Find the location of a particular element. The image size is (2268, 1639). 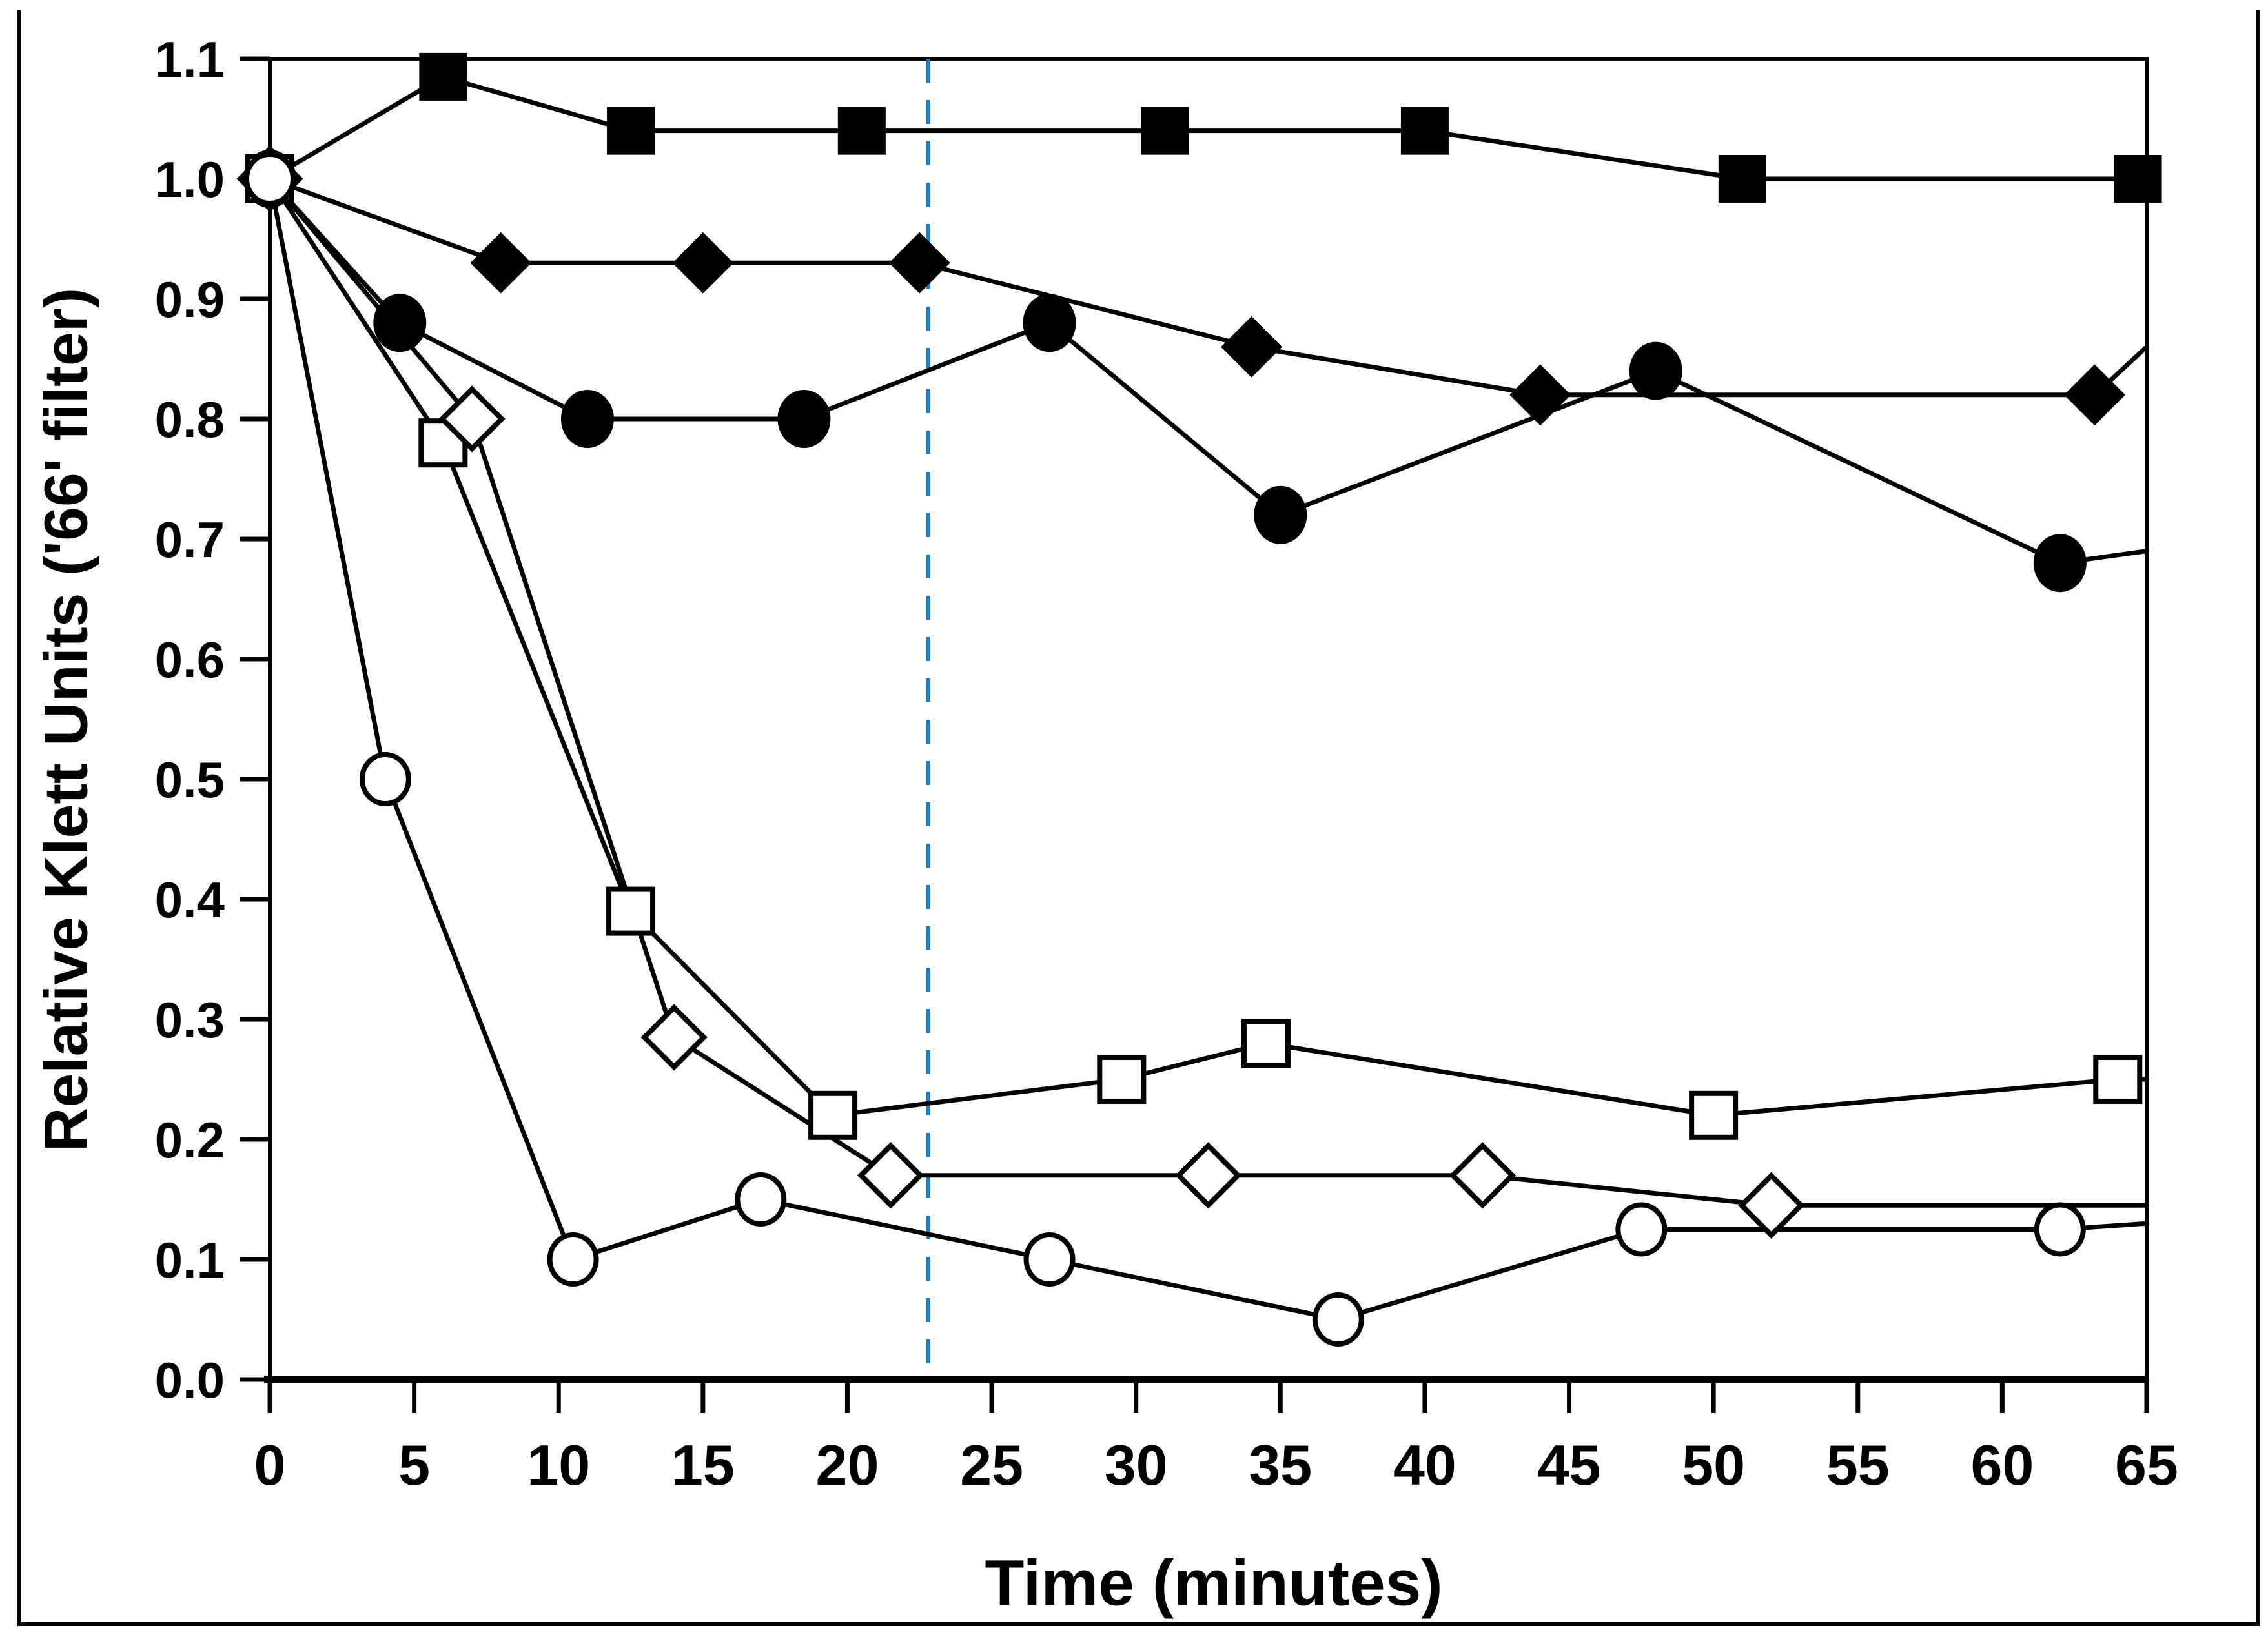

x-tick-label: 20 is located at coordinates (847, 1465).